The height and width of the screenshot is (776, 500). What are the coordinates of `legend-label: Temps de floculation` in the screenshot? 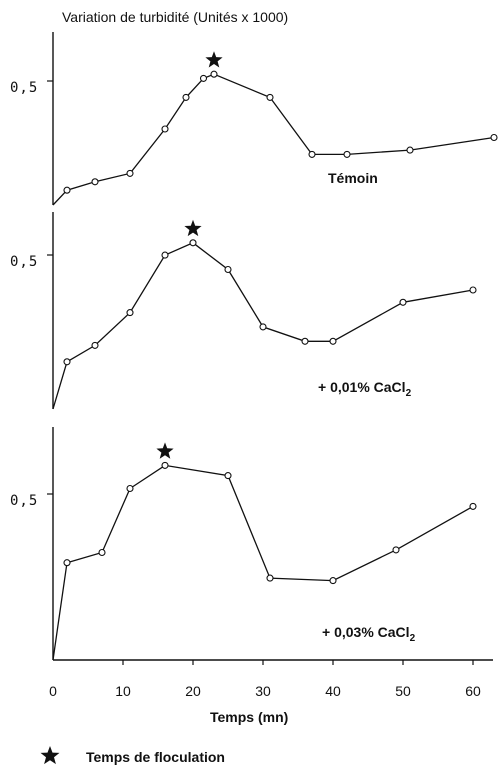 It's located at (155, 757).